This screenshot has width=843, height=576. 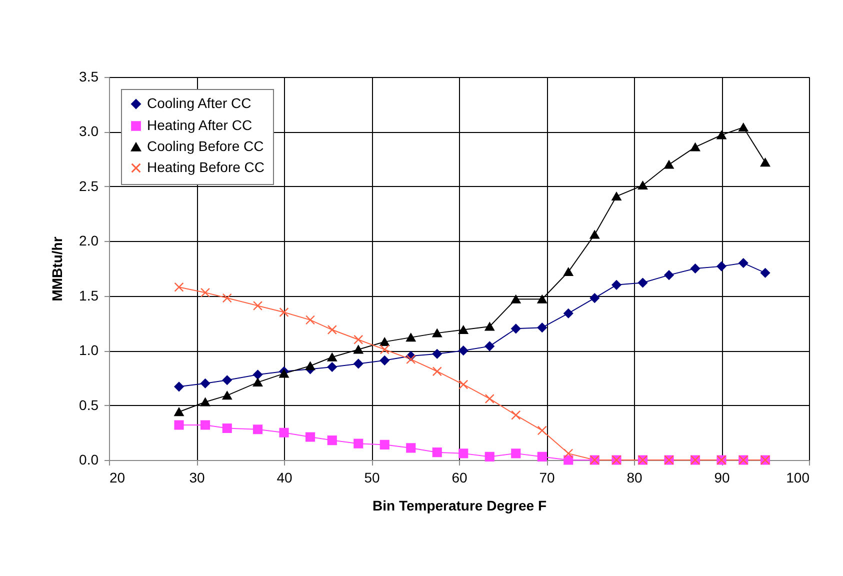 What do you see at coordinates (89, 240) in the screenshot?
I see `y-tick-label: 2.0` at bounding box center [89, 240].